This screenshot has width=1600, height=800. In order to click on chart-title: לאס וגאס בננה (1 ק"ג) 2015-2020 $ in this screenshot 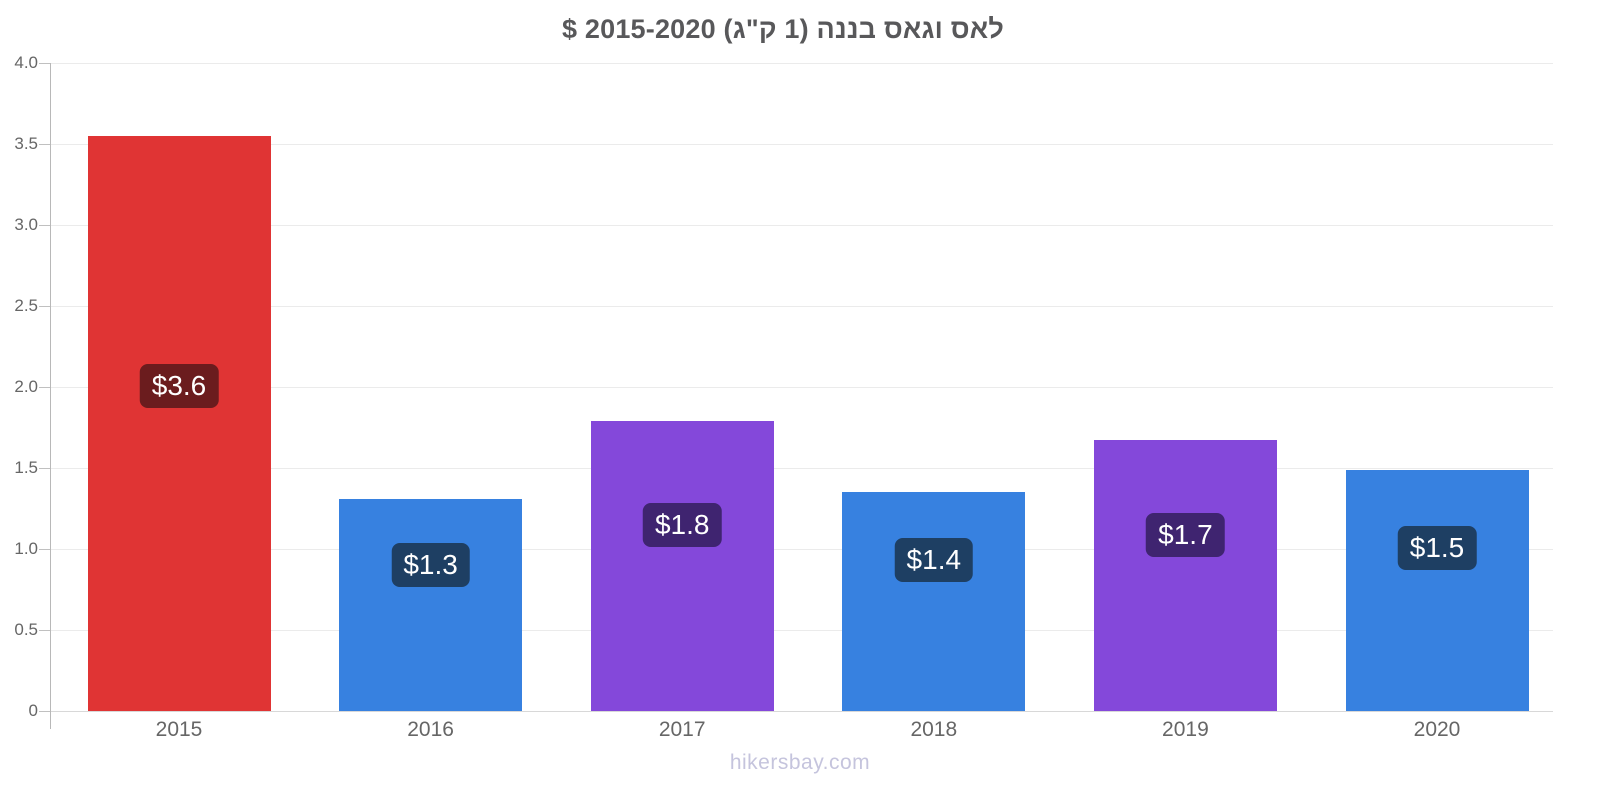, I will do `click(783, 29)`.